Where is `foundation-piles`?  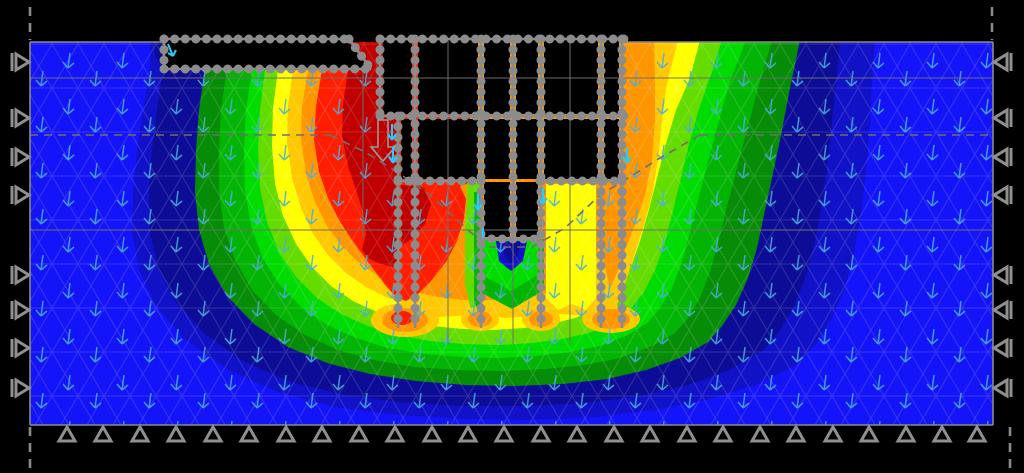 foundation-piles is located at coordinates (510, 254).